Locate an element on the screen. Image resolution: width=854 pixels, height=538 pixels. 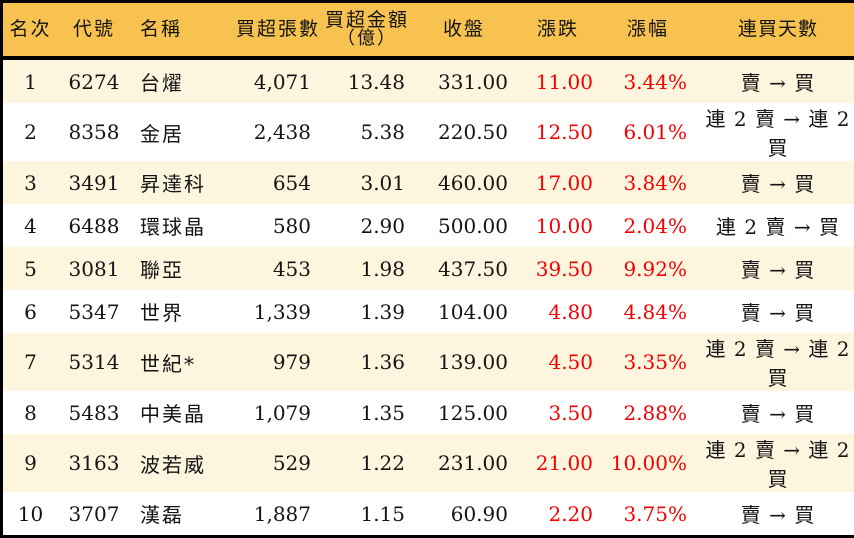
cell-net_buy_volume: 1,079 is located at coordinates (278, 412).